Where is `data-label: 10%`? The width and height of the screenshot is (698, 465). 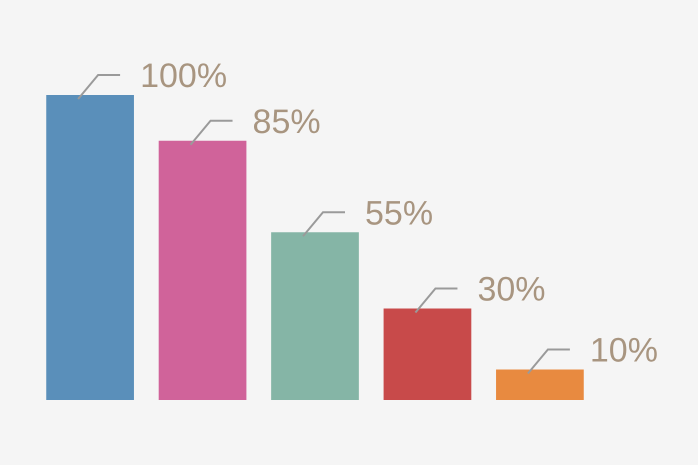
data-label: 10% is located at coordinates (624, 351).